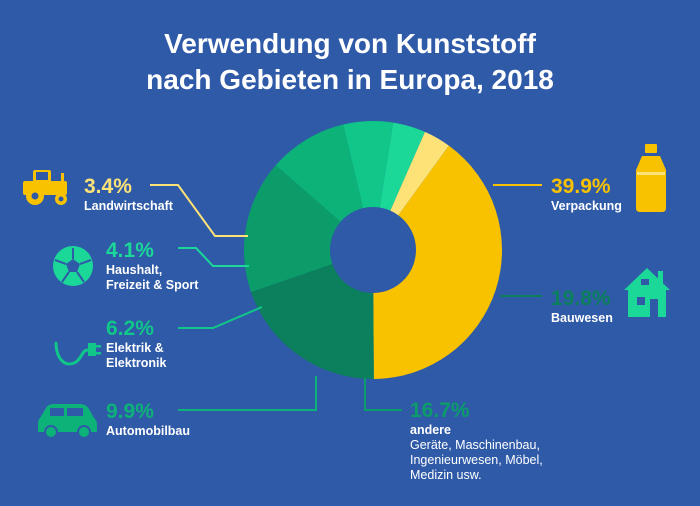 Image resolution: width=700 pixels, height=506 pixels. Describe the element at coordinates (582, 318) in the screenshot. I see `category-label-1: Bauwesen` at that location.